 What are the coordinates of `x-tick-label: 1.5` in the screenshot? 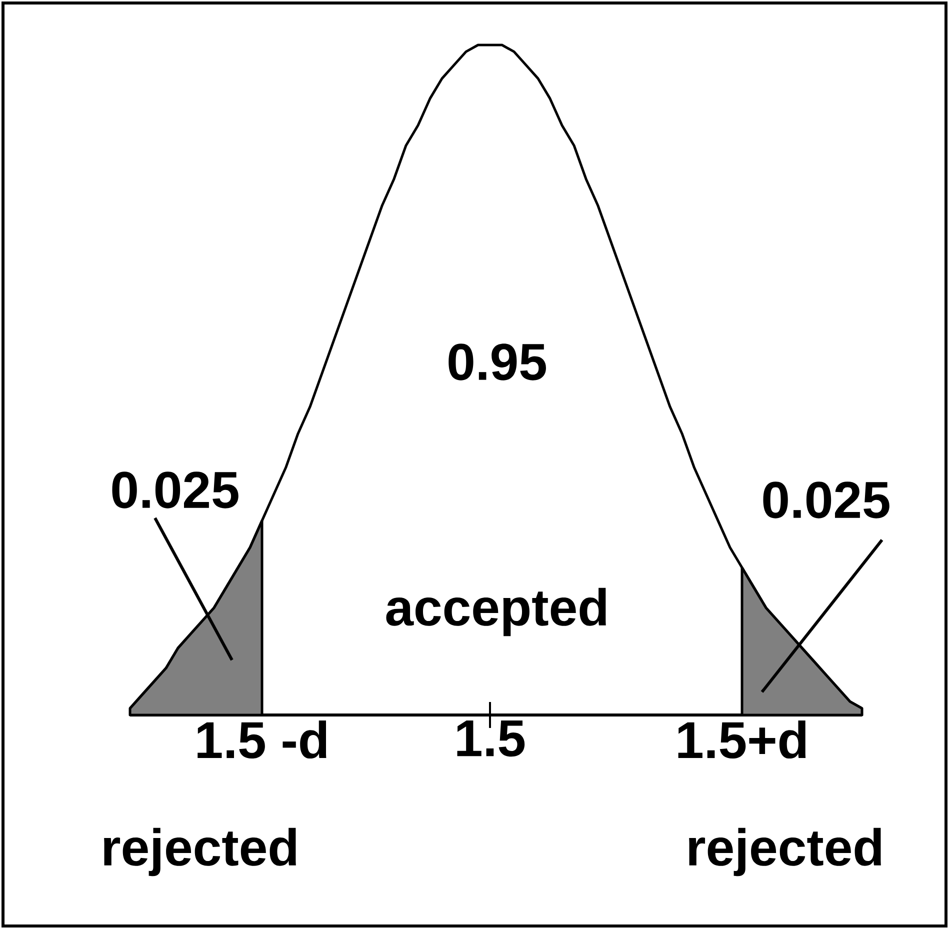 It's located at (491, 738).